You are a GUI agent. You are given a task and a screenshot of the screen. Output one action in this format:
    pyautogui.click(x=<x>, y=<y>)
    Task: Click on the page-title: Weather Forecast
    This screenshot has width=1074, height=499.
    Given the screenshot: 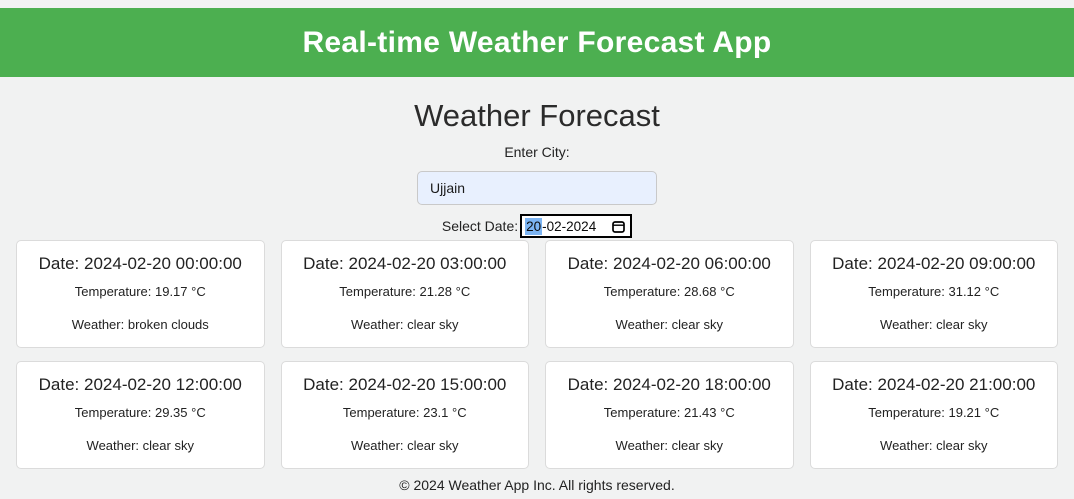 What is the action you would take?
    pyautogui.click(x=537, y=115)
    